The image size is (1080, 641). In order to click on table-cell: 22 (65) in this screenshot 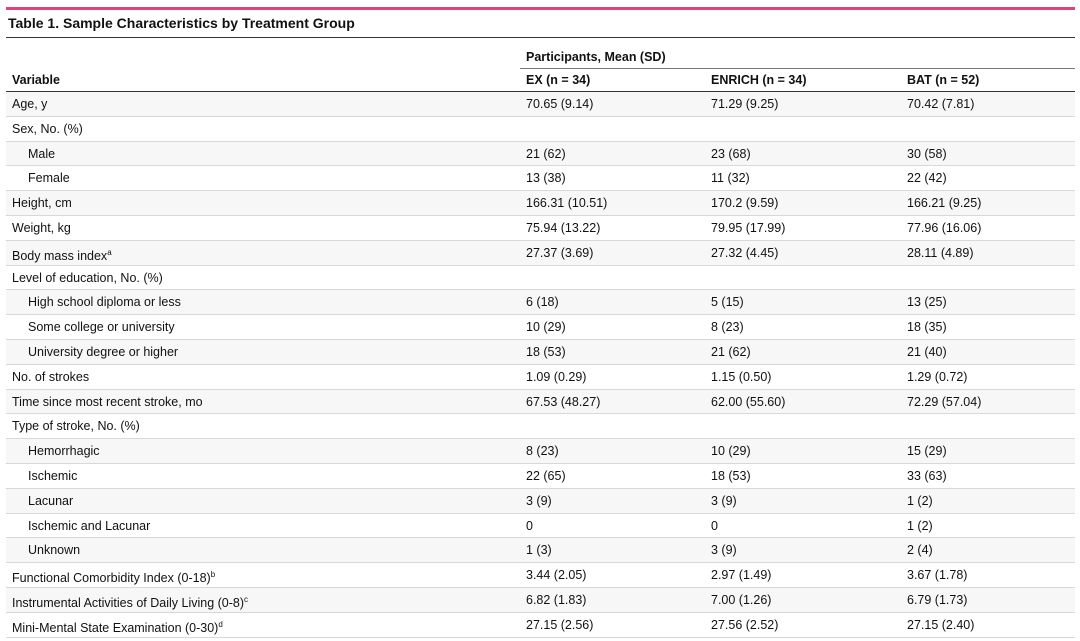, I will do `click(546, 476)`.